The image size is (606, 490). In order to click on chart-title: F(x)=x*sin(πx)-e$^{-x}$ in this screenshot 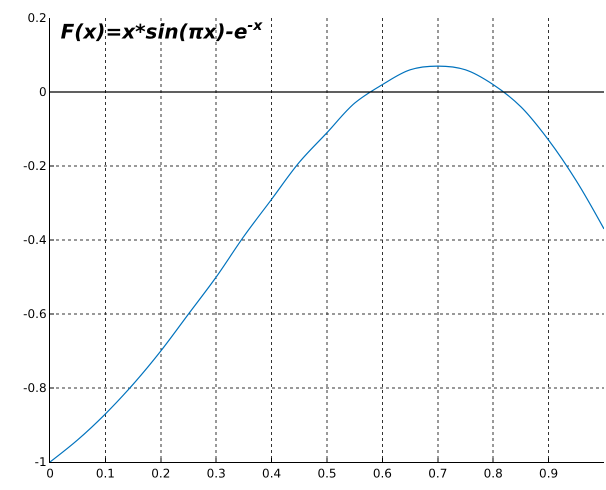, I will do `click(162, 31)`.